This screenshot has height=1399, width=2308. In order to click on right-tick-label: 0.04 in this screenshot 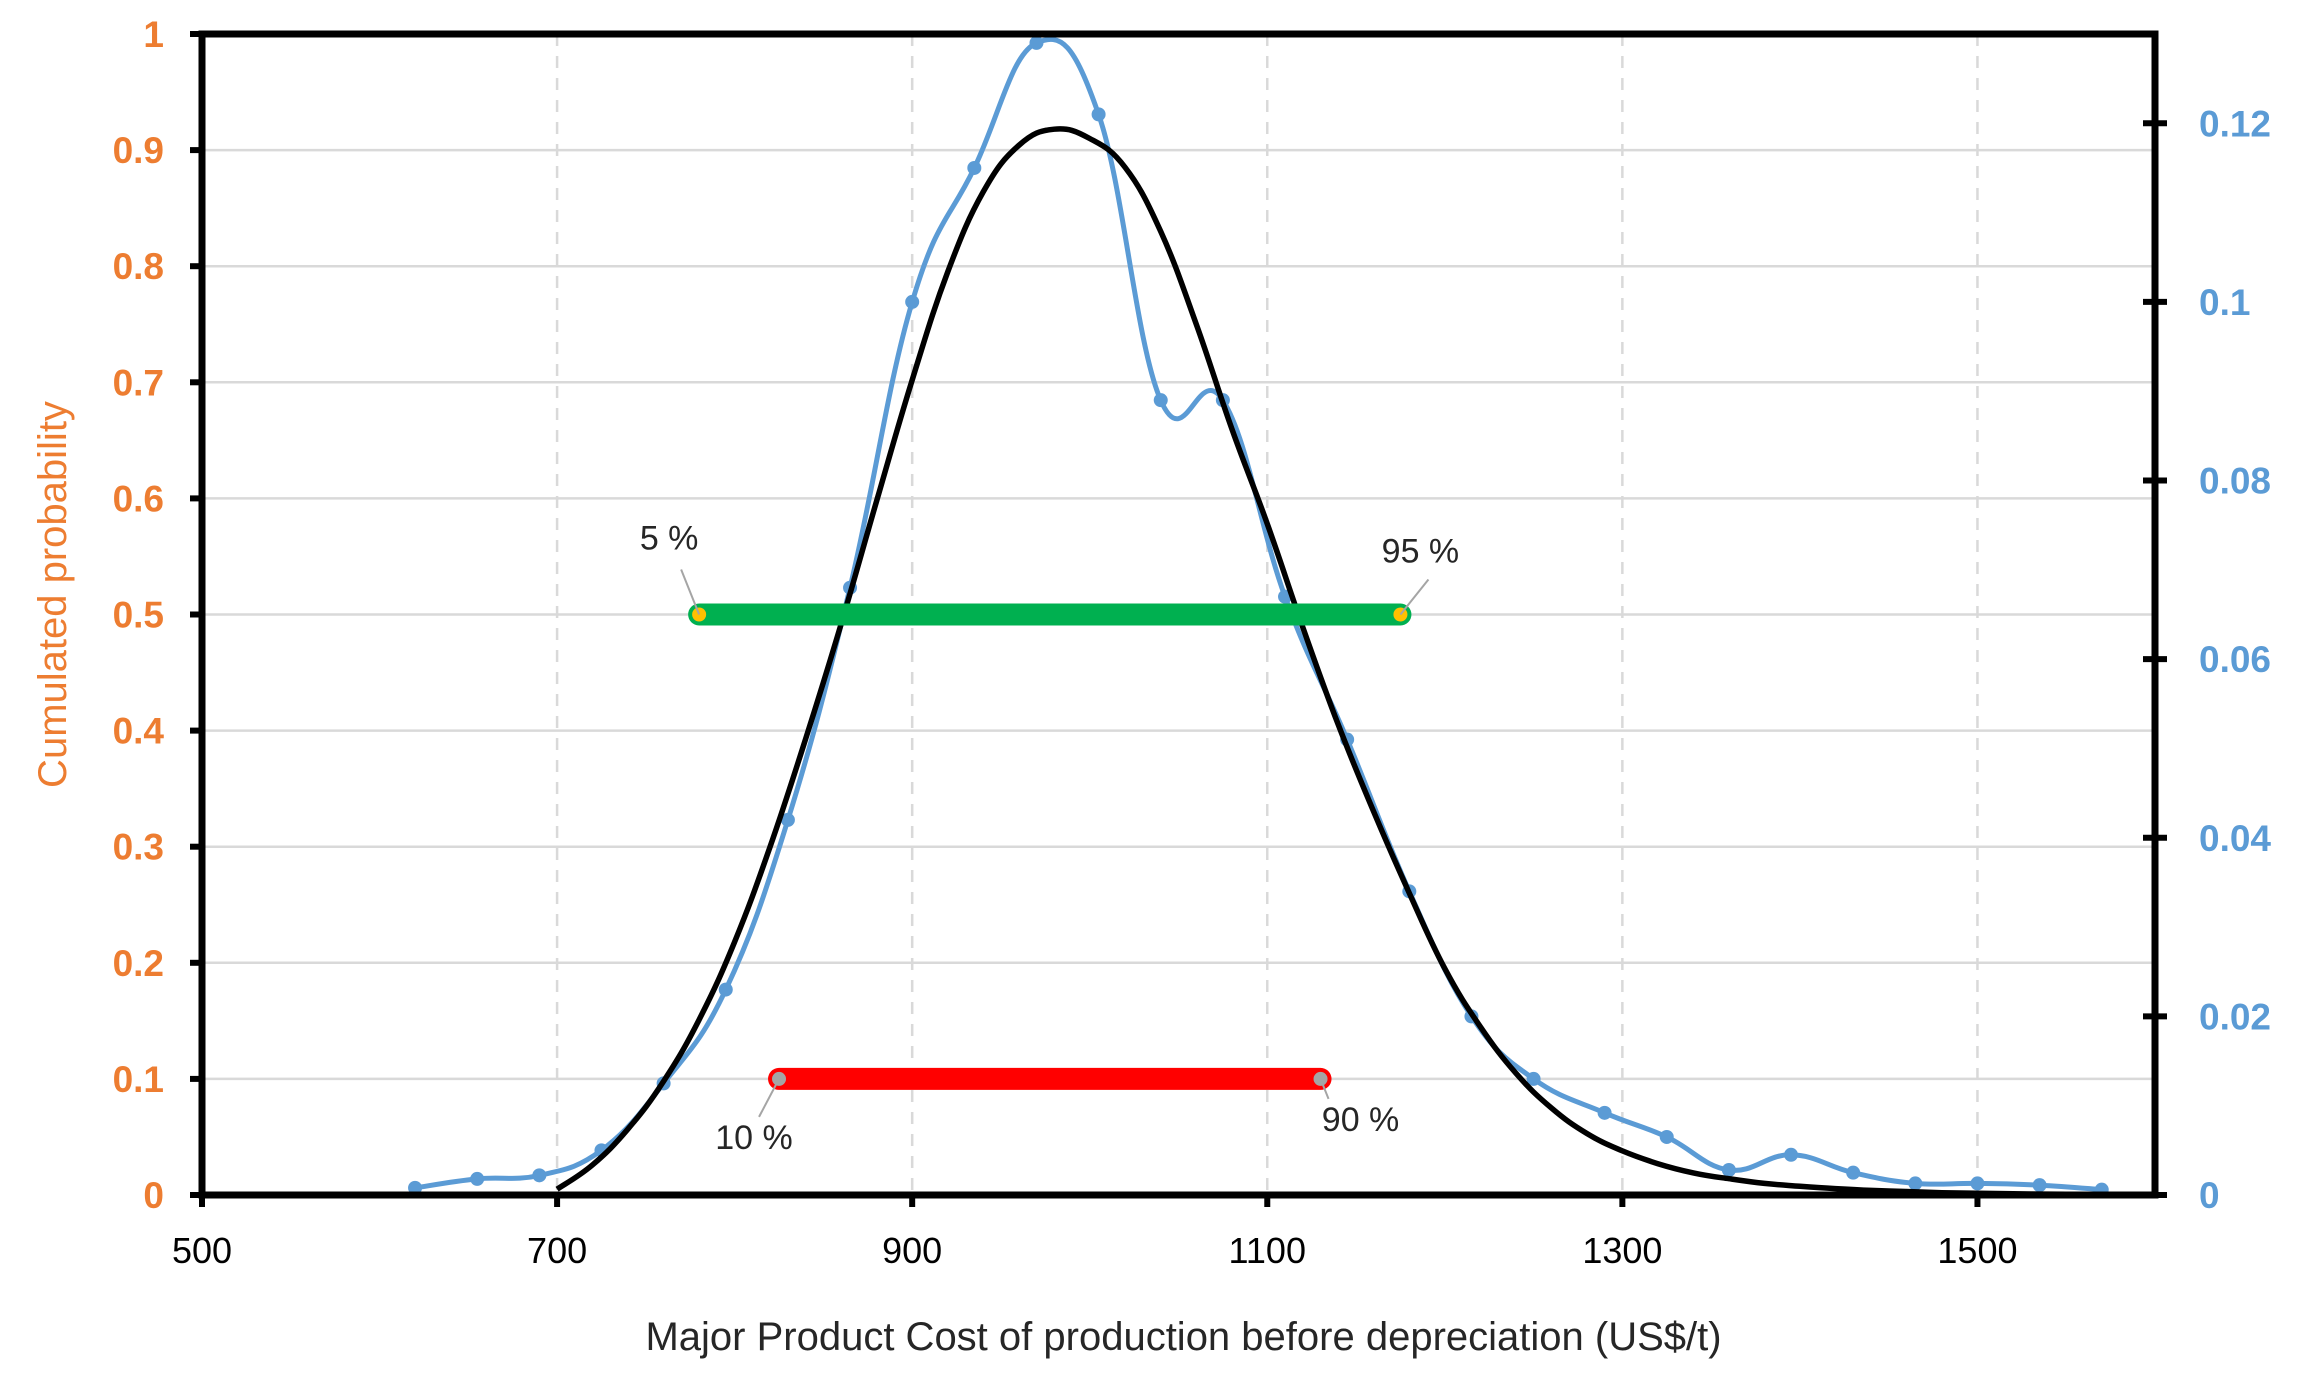, I will do `click(2235, 838)`.